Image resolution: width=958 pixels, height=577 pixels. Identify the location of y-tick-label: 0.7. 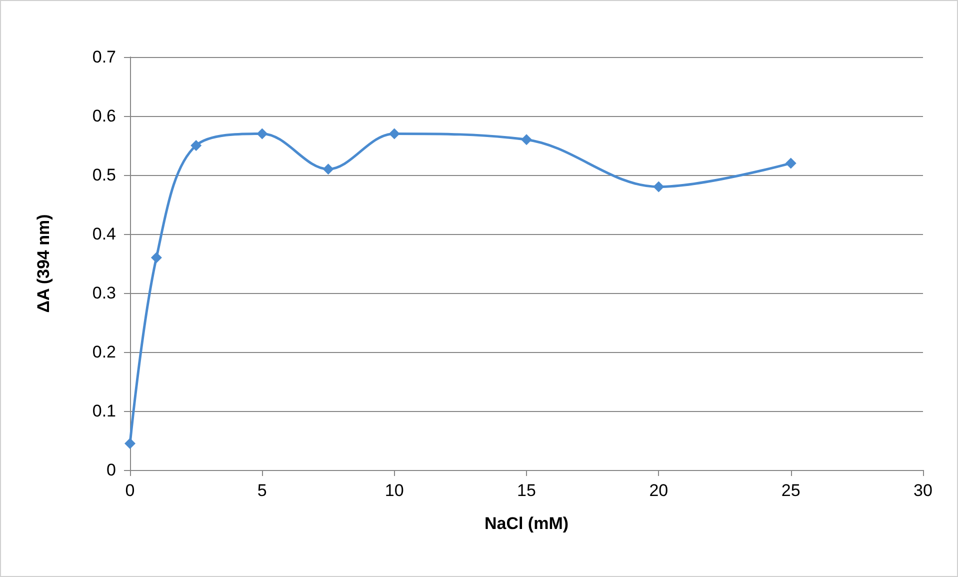
(104, 57).